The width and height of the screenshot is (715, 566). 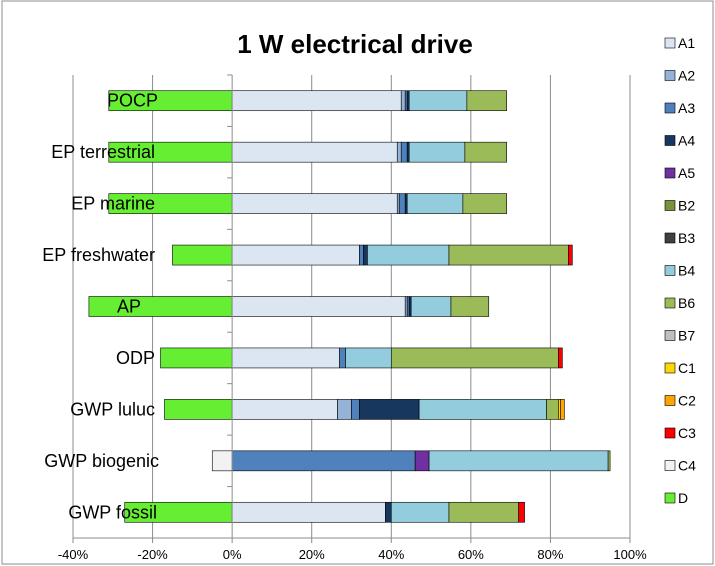 I want to click on category-label-1: EP terrestrial, so click(x=103, y=152).